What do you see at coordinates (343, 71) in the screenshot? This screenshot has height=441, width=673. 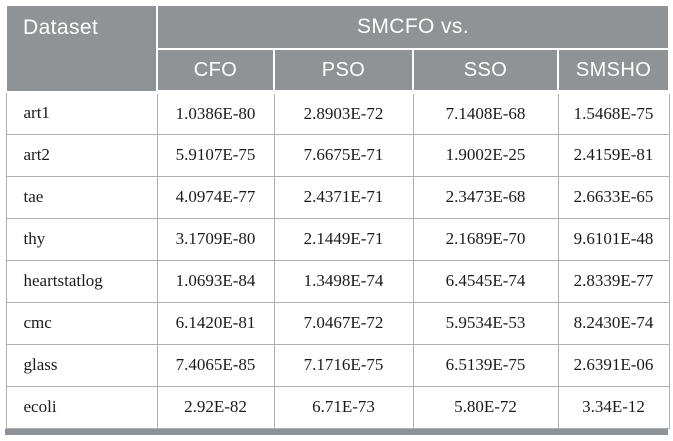 I see `column-header-pso: PSO` at bounding box center [343, 71].